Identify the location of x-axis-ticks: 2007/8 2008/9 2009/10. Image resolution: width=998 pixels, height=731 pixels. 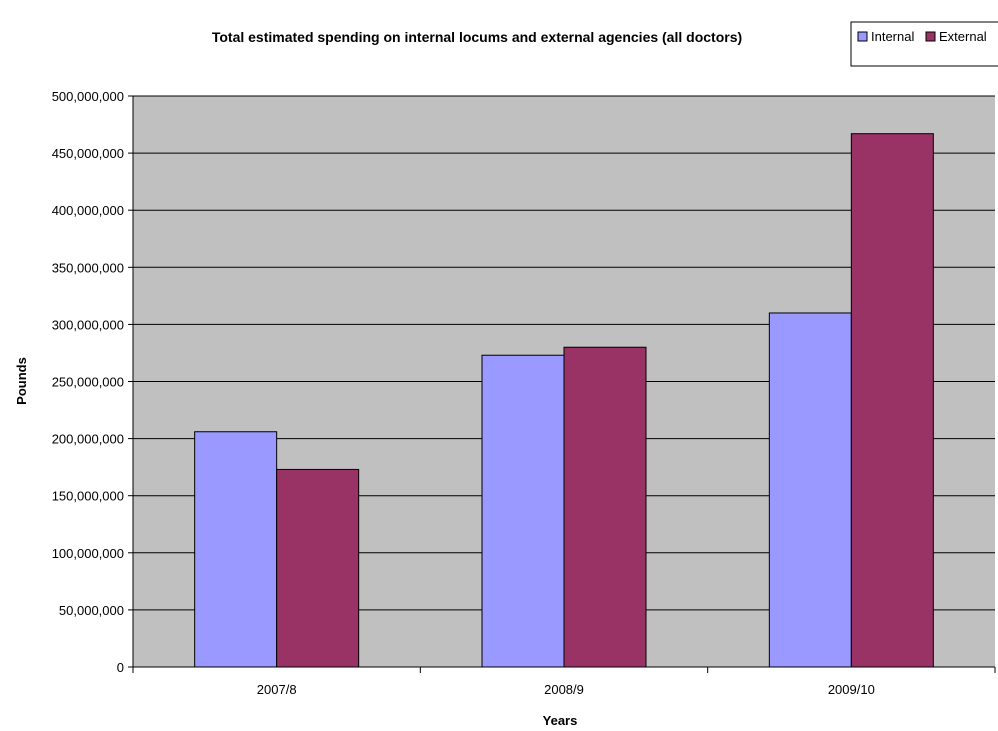
(564, 682).